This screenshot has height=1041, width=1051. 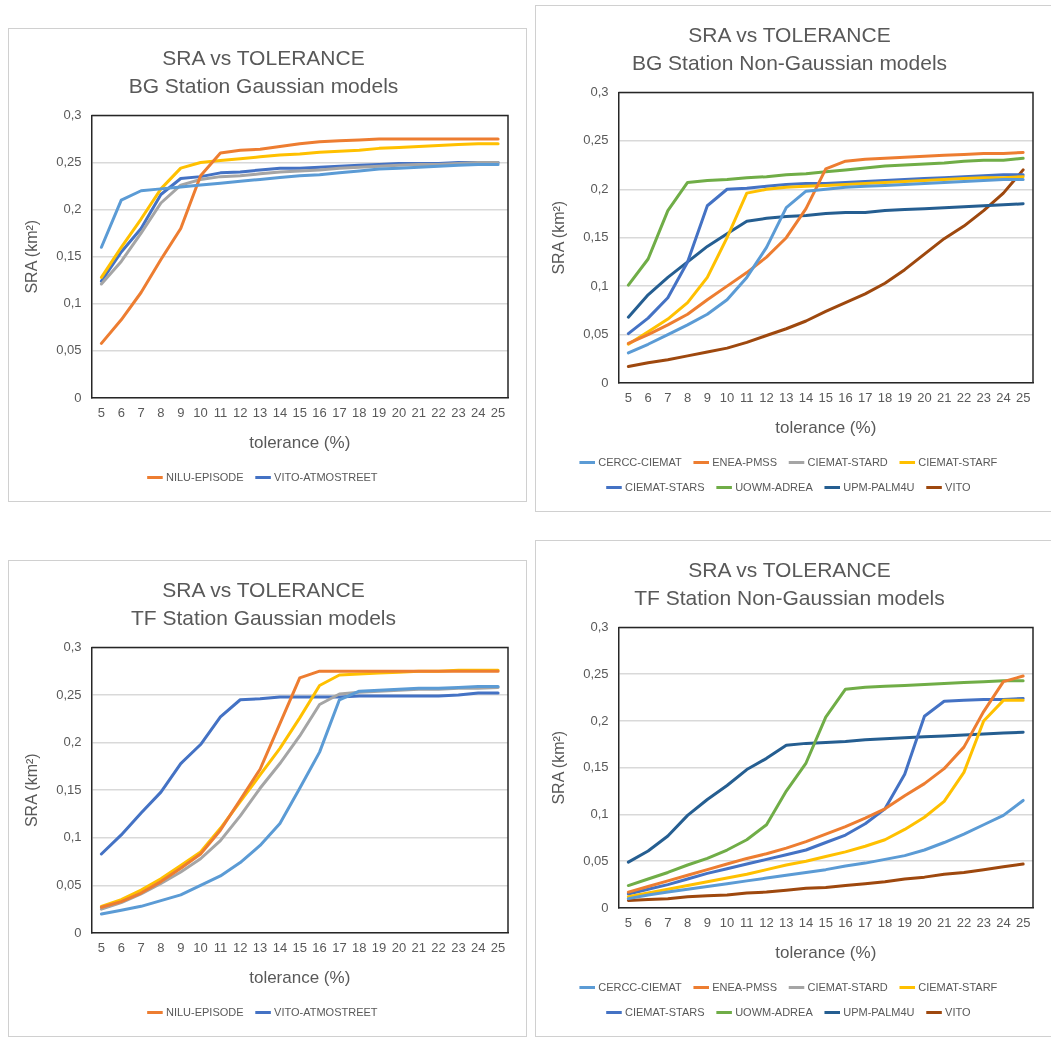 What do you see at coordinates (263, 617) in the screenshot?
I see `chart-subtitle: TF Station Gaussian models` at bounding box center [263, 617].